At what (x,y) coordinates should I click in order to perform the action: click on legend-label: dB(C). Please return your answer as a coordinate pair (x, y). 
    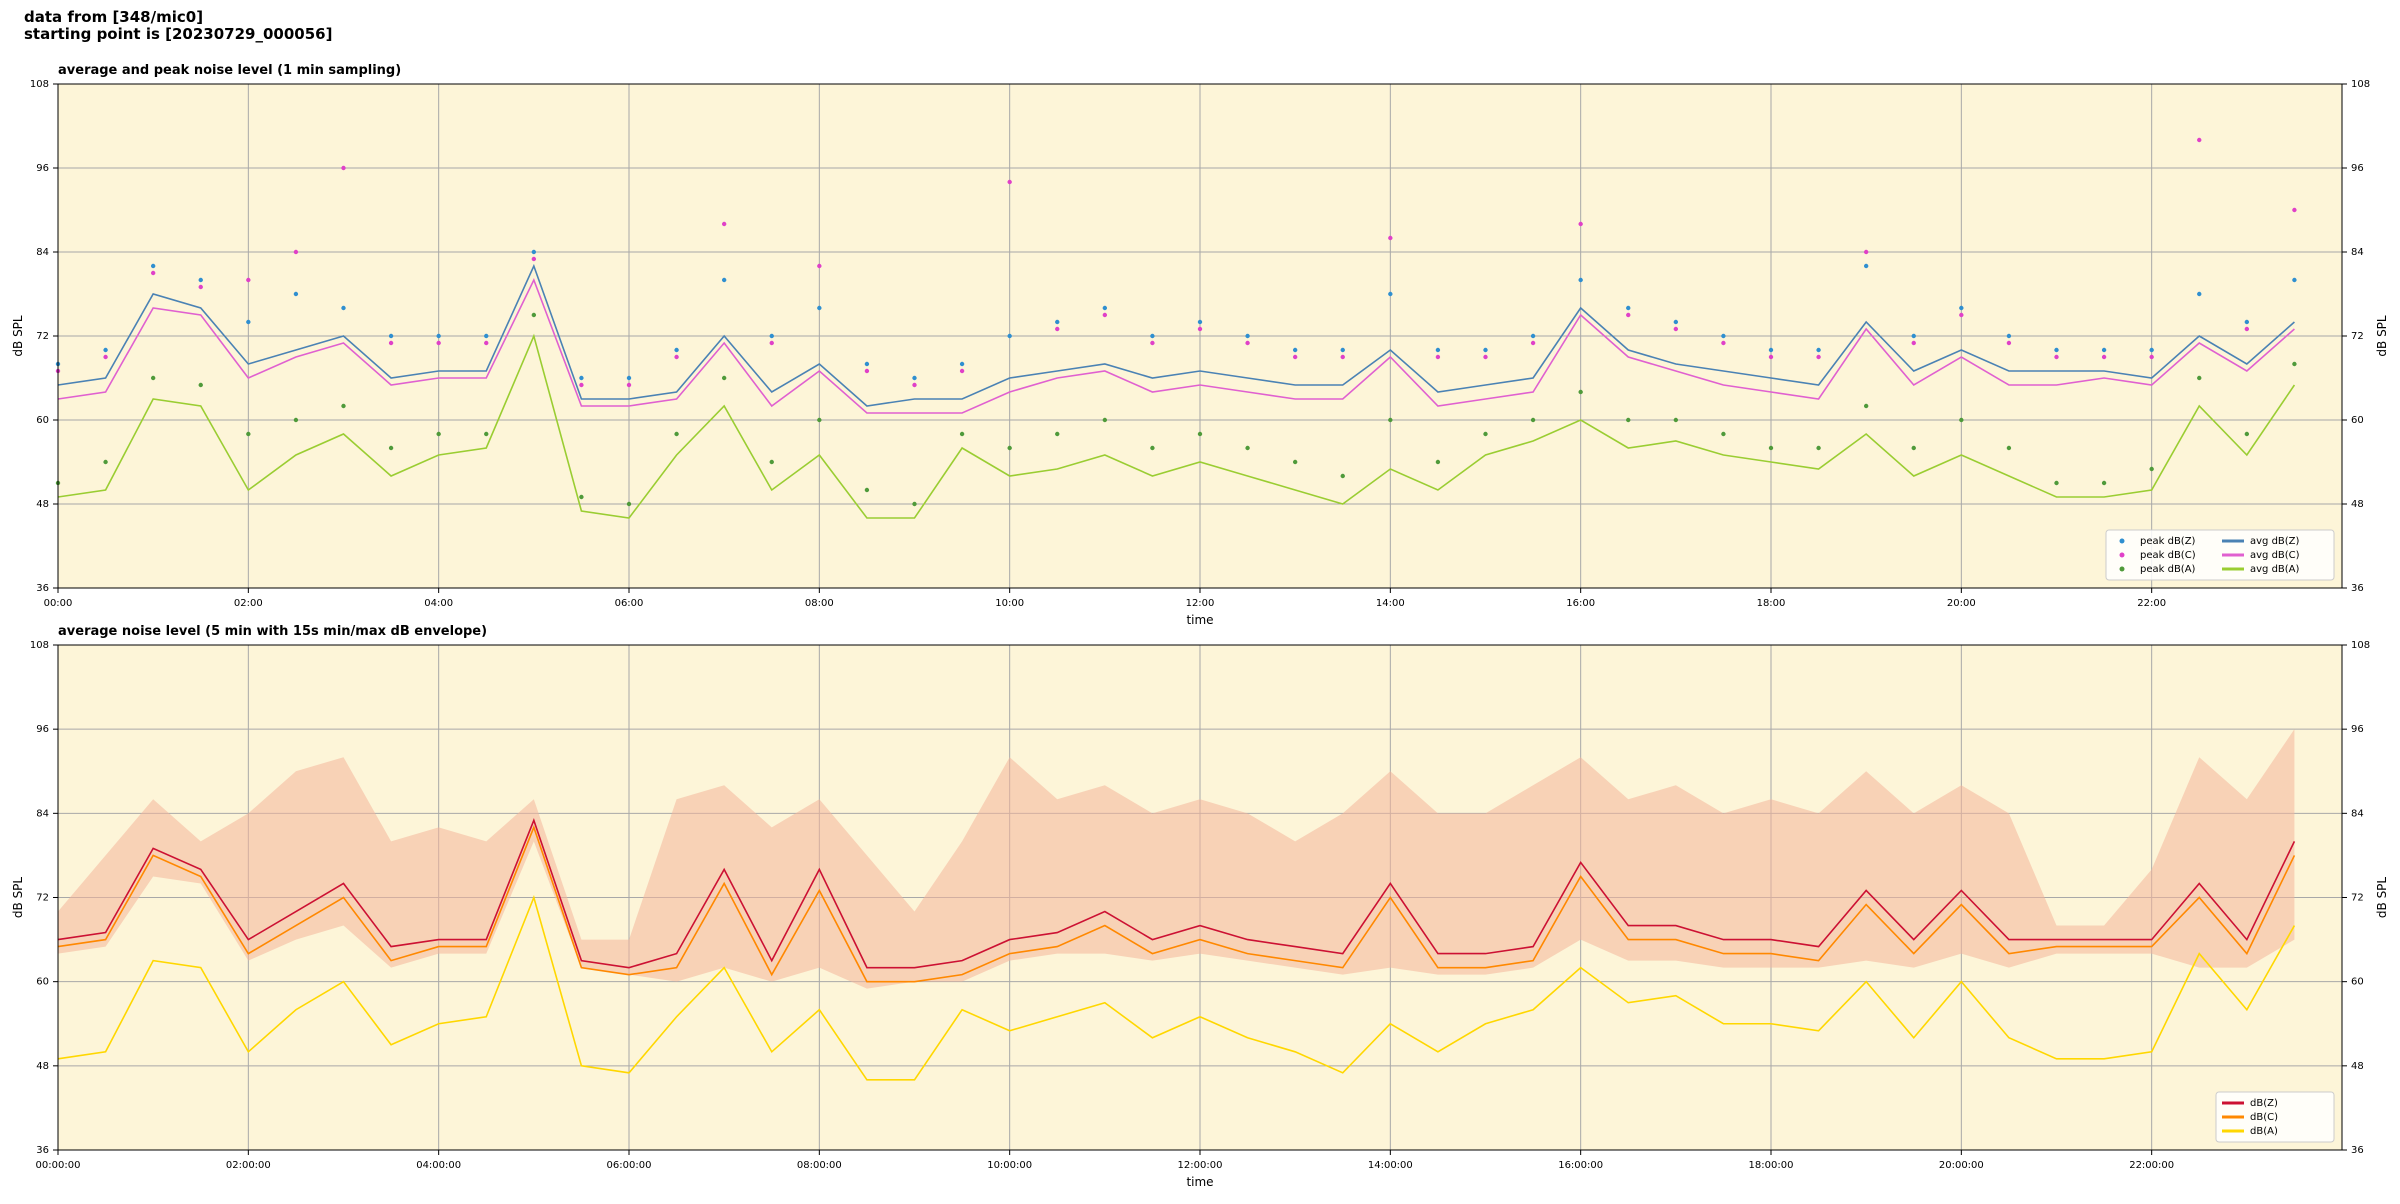
    Looking at the image, I should click on (2264, 1117).